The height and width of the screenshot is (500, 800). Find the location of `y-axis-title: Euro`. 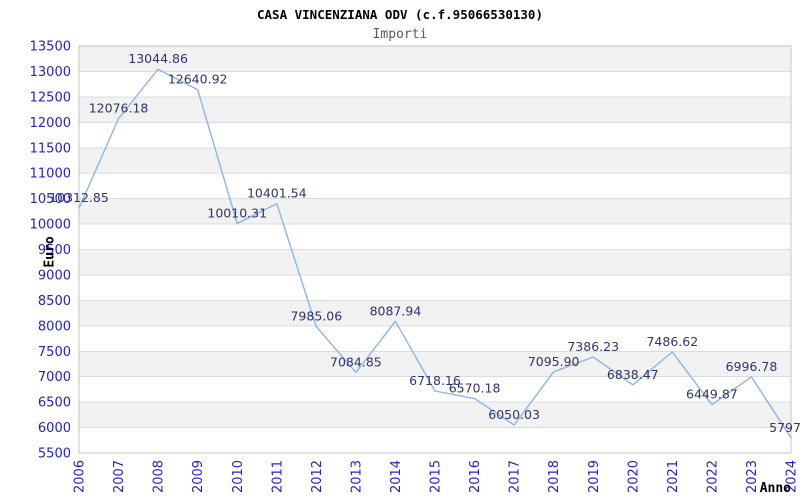

y-axis-title: Euro is located at coordinates (50, 252).